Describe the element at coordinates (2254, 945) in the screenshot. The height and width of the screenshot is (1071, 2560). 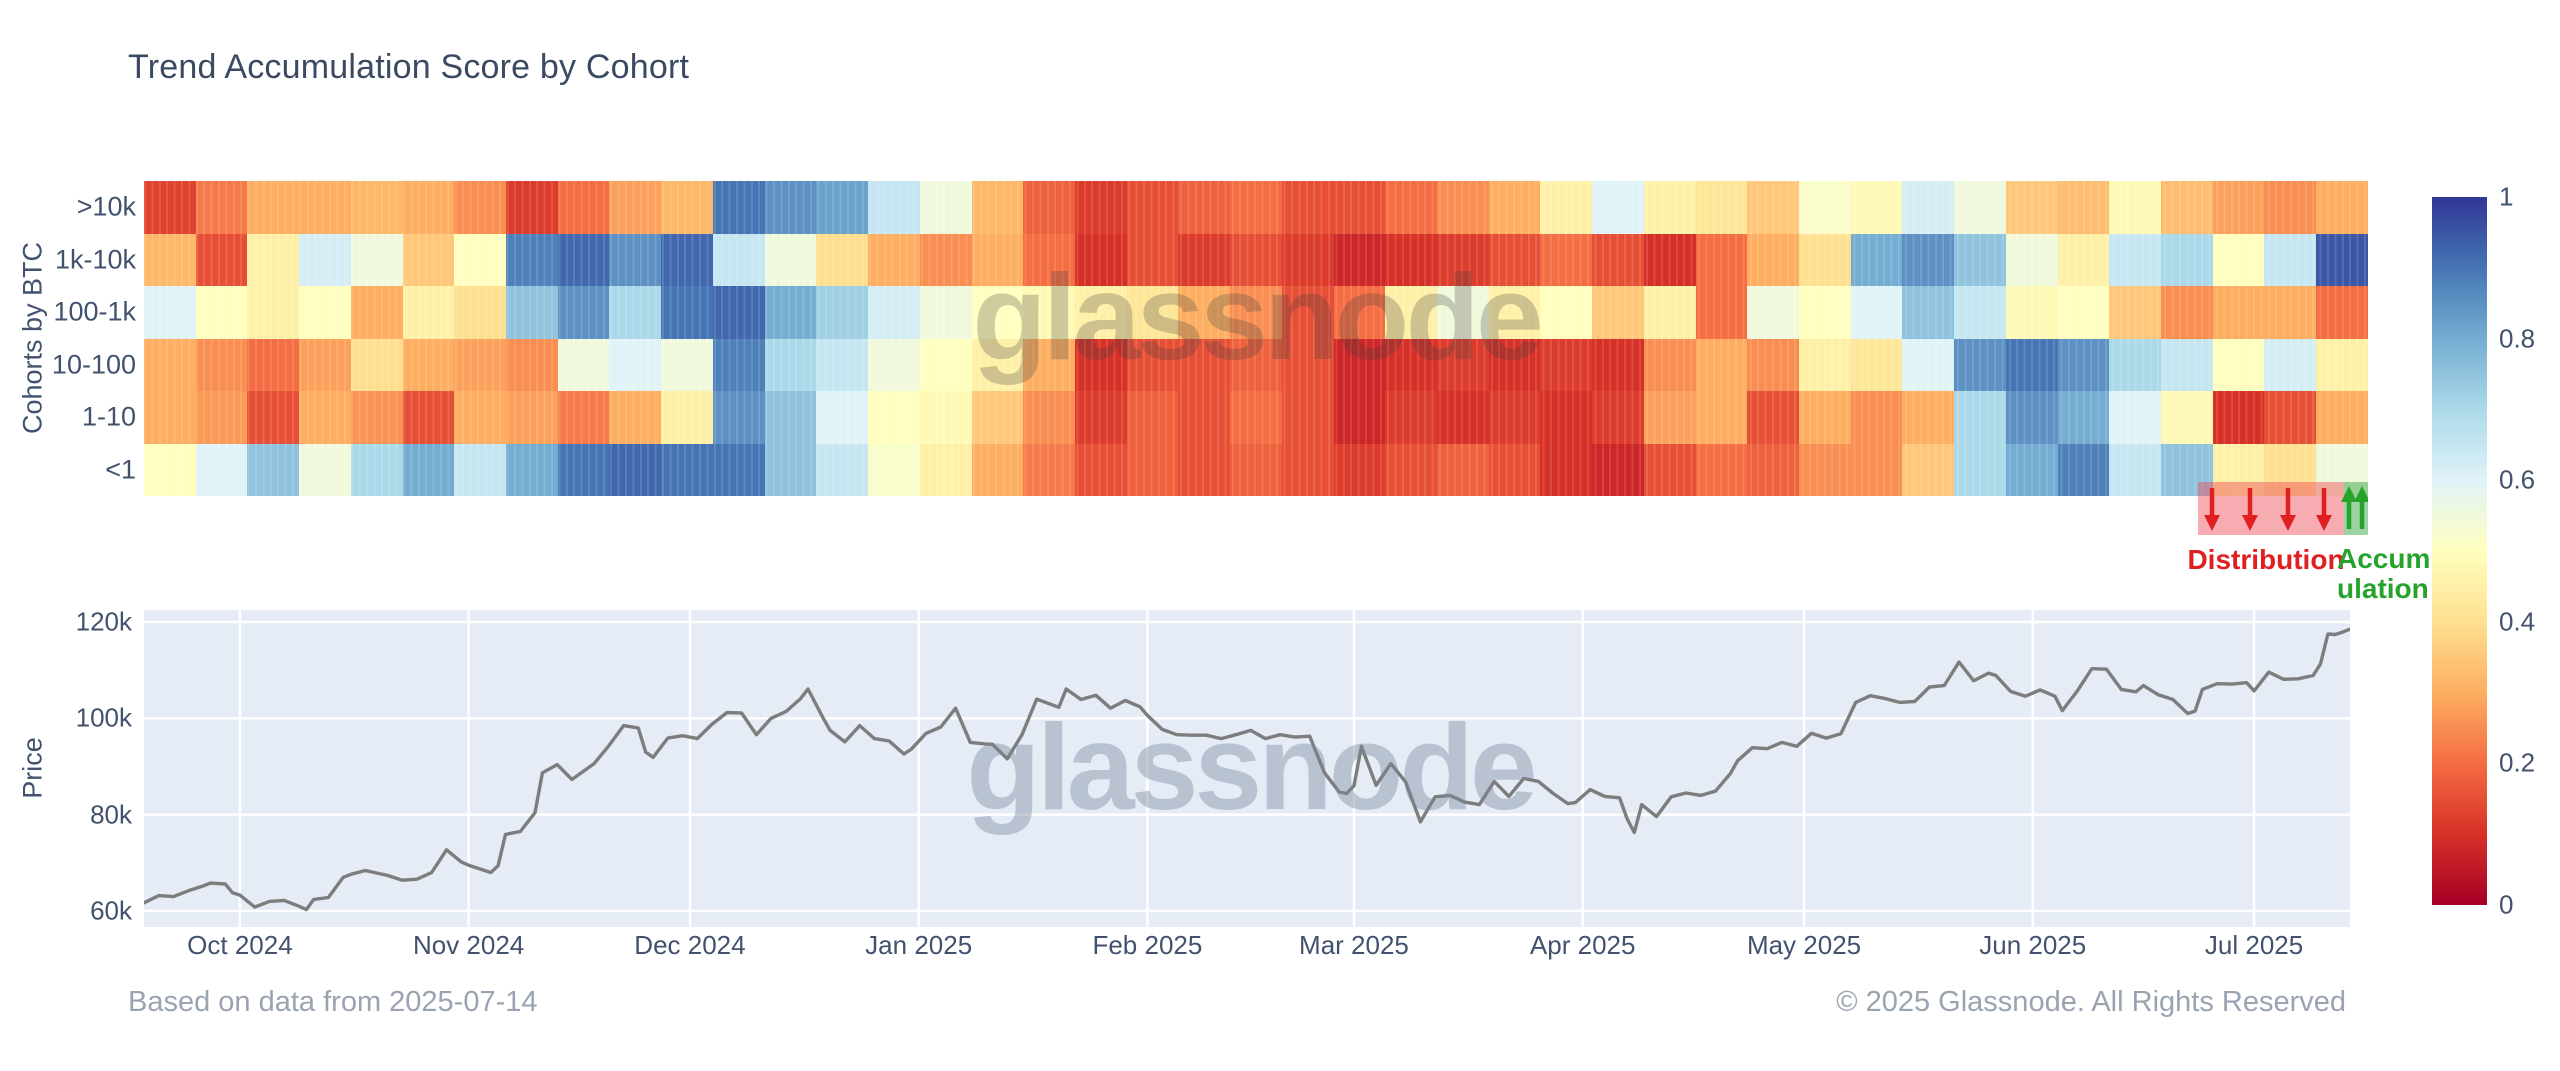
I see `price-x-tick: Jul 2025` at that location.